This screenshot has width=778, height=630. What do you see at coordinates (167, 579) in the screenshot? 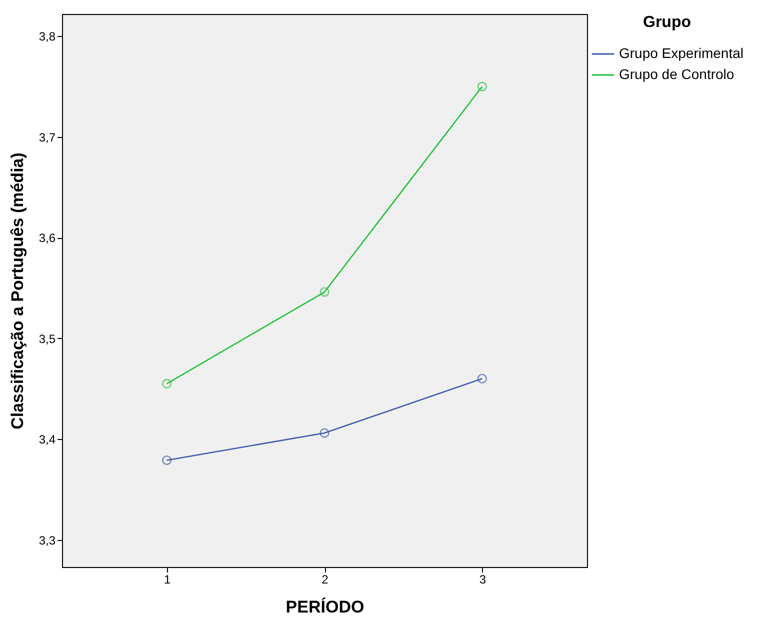
I see `x-tick-label: 1` at bounding box center [167, 579].